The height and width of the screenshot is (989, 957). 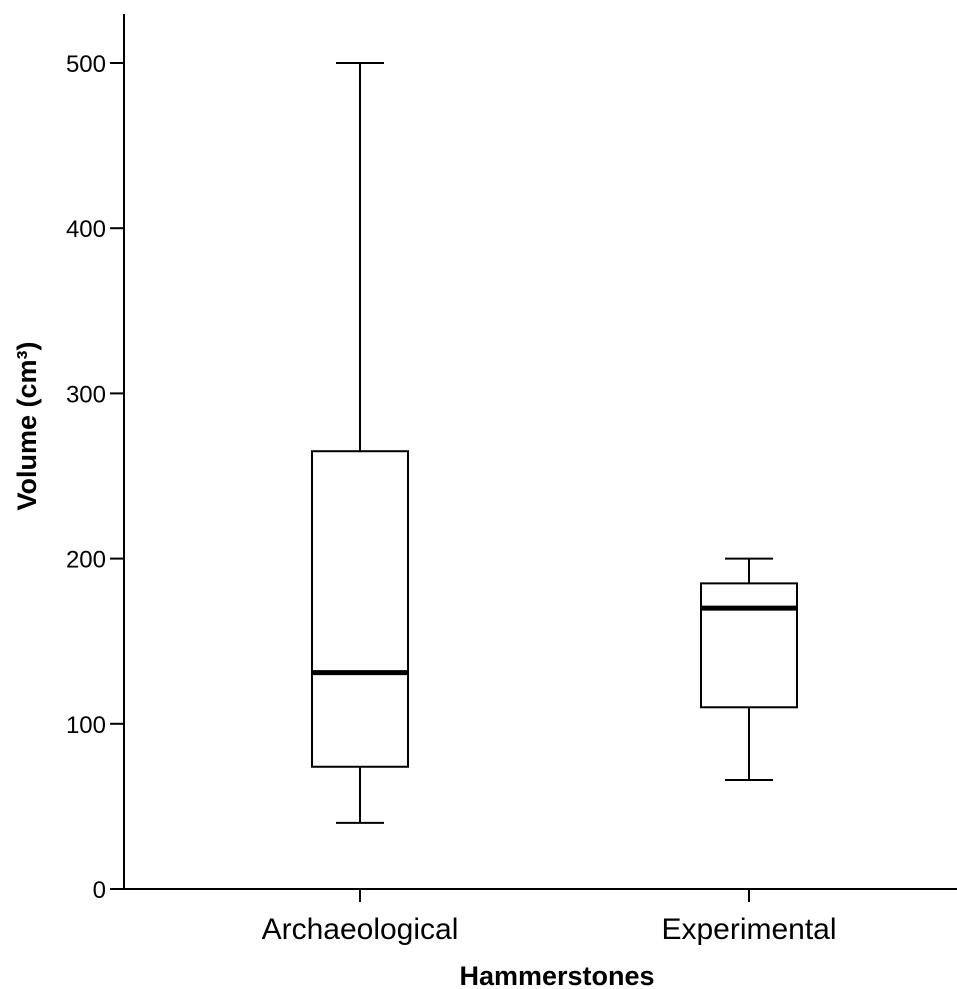 What do you see at coordinates (86, 394) in the screenshot?
I see `y-tick-label: 300` at bounding box center [86, 394].